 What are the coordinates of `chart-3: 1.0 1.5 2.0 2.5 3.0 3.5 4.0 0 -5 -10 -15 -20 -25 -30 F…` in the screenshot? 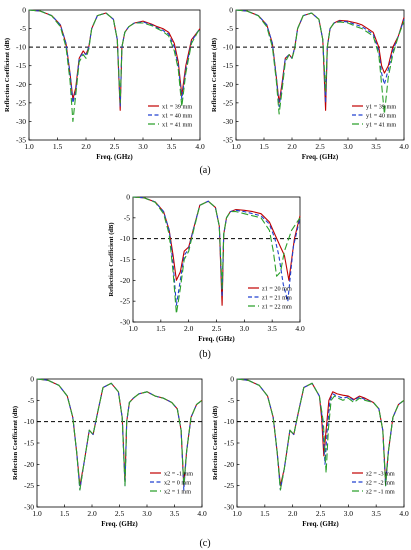 It's located at (206, 268).